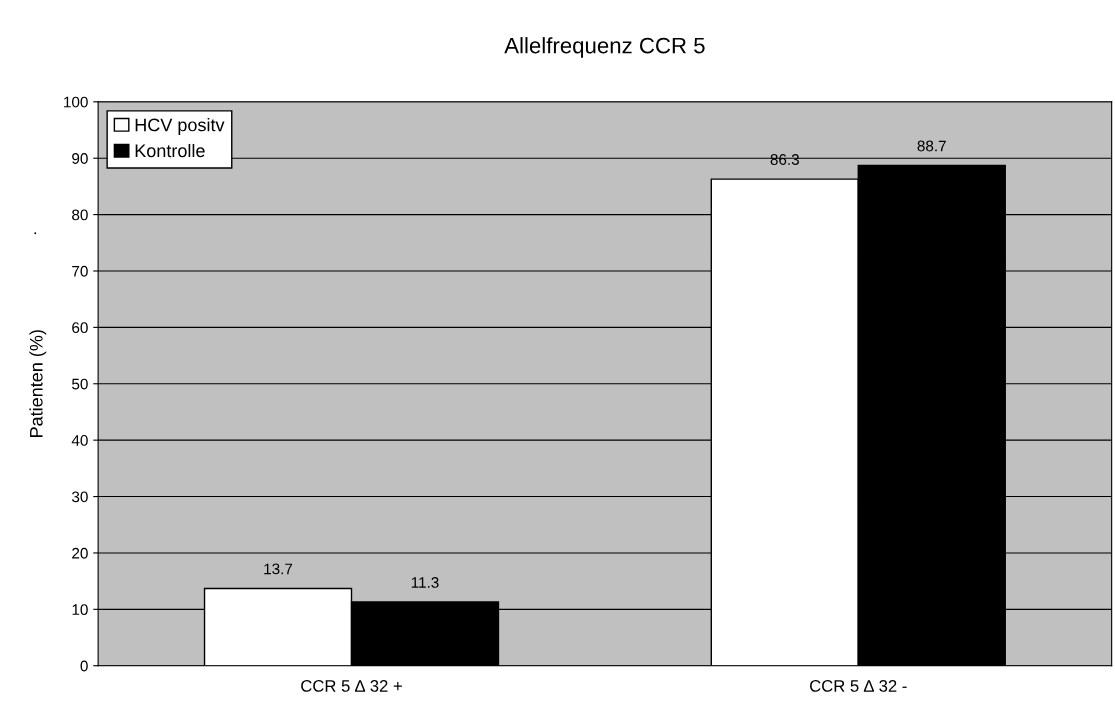 Image resolution: width=1115 pixels, height=712 pixels. Describe the element at coordinates (425, 582) in the screenshot. I see `data-label: 11.3` at that location.